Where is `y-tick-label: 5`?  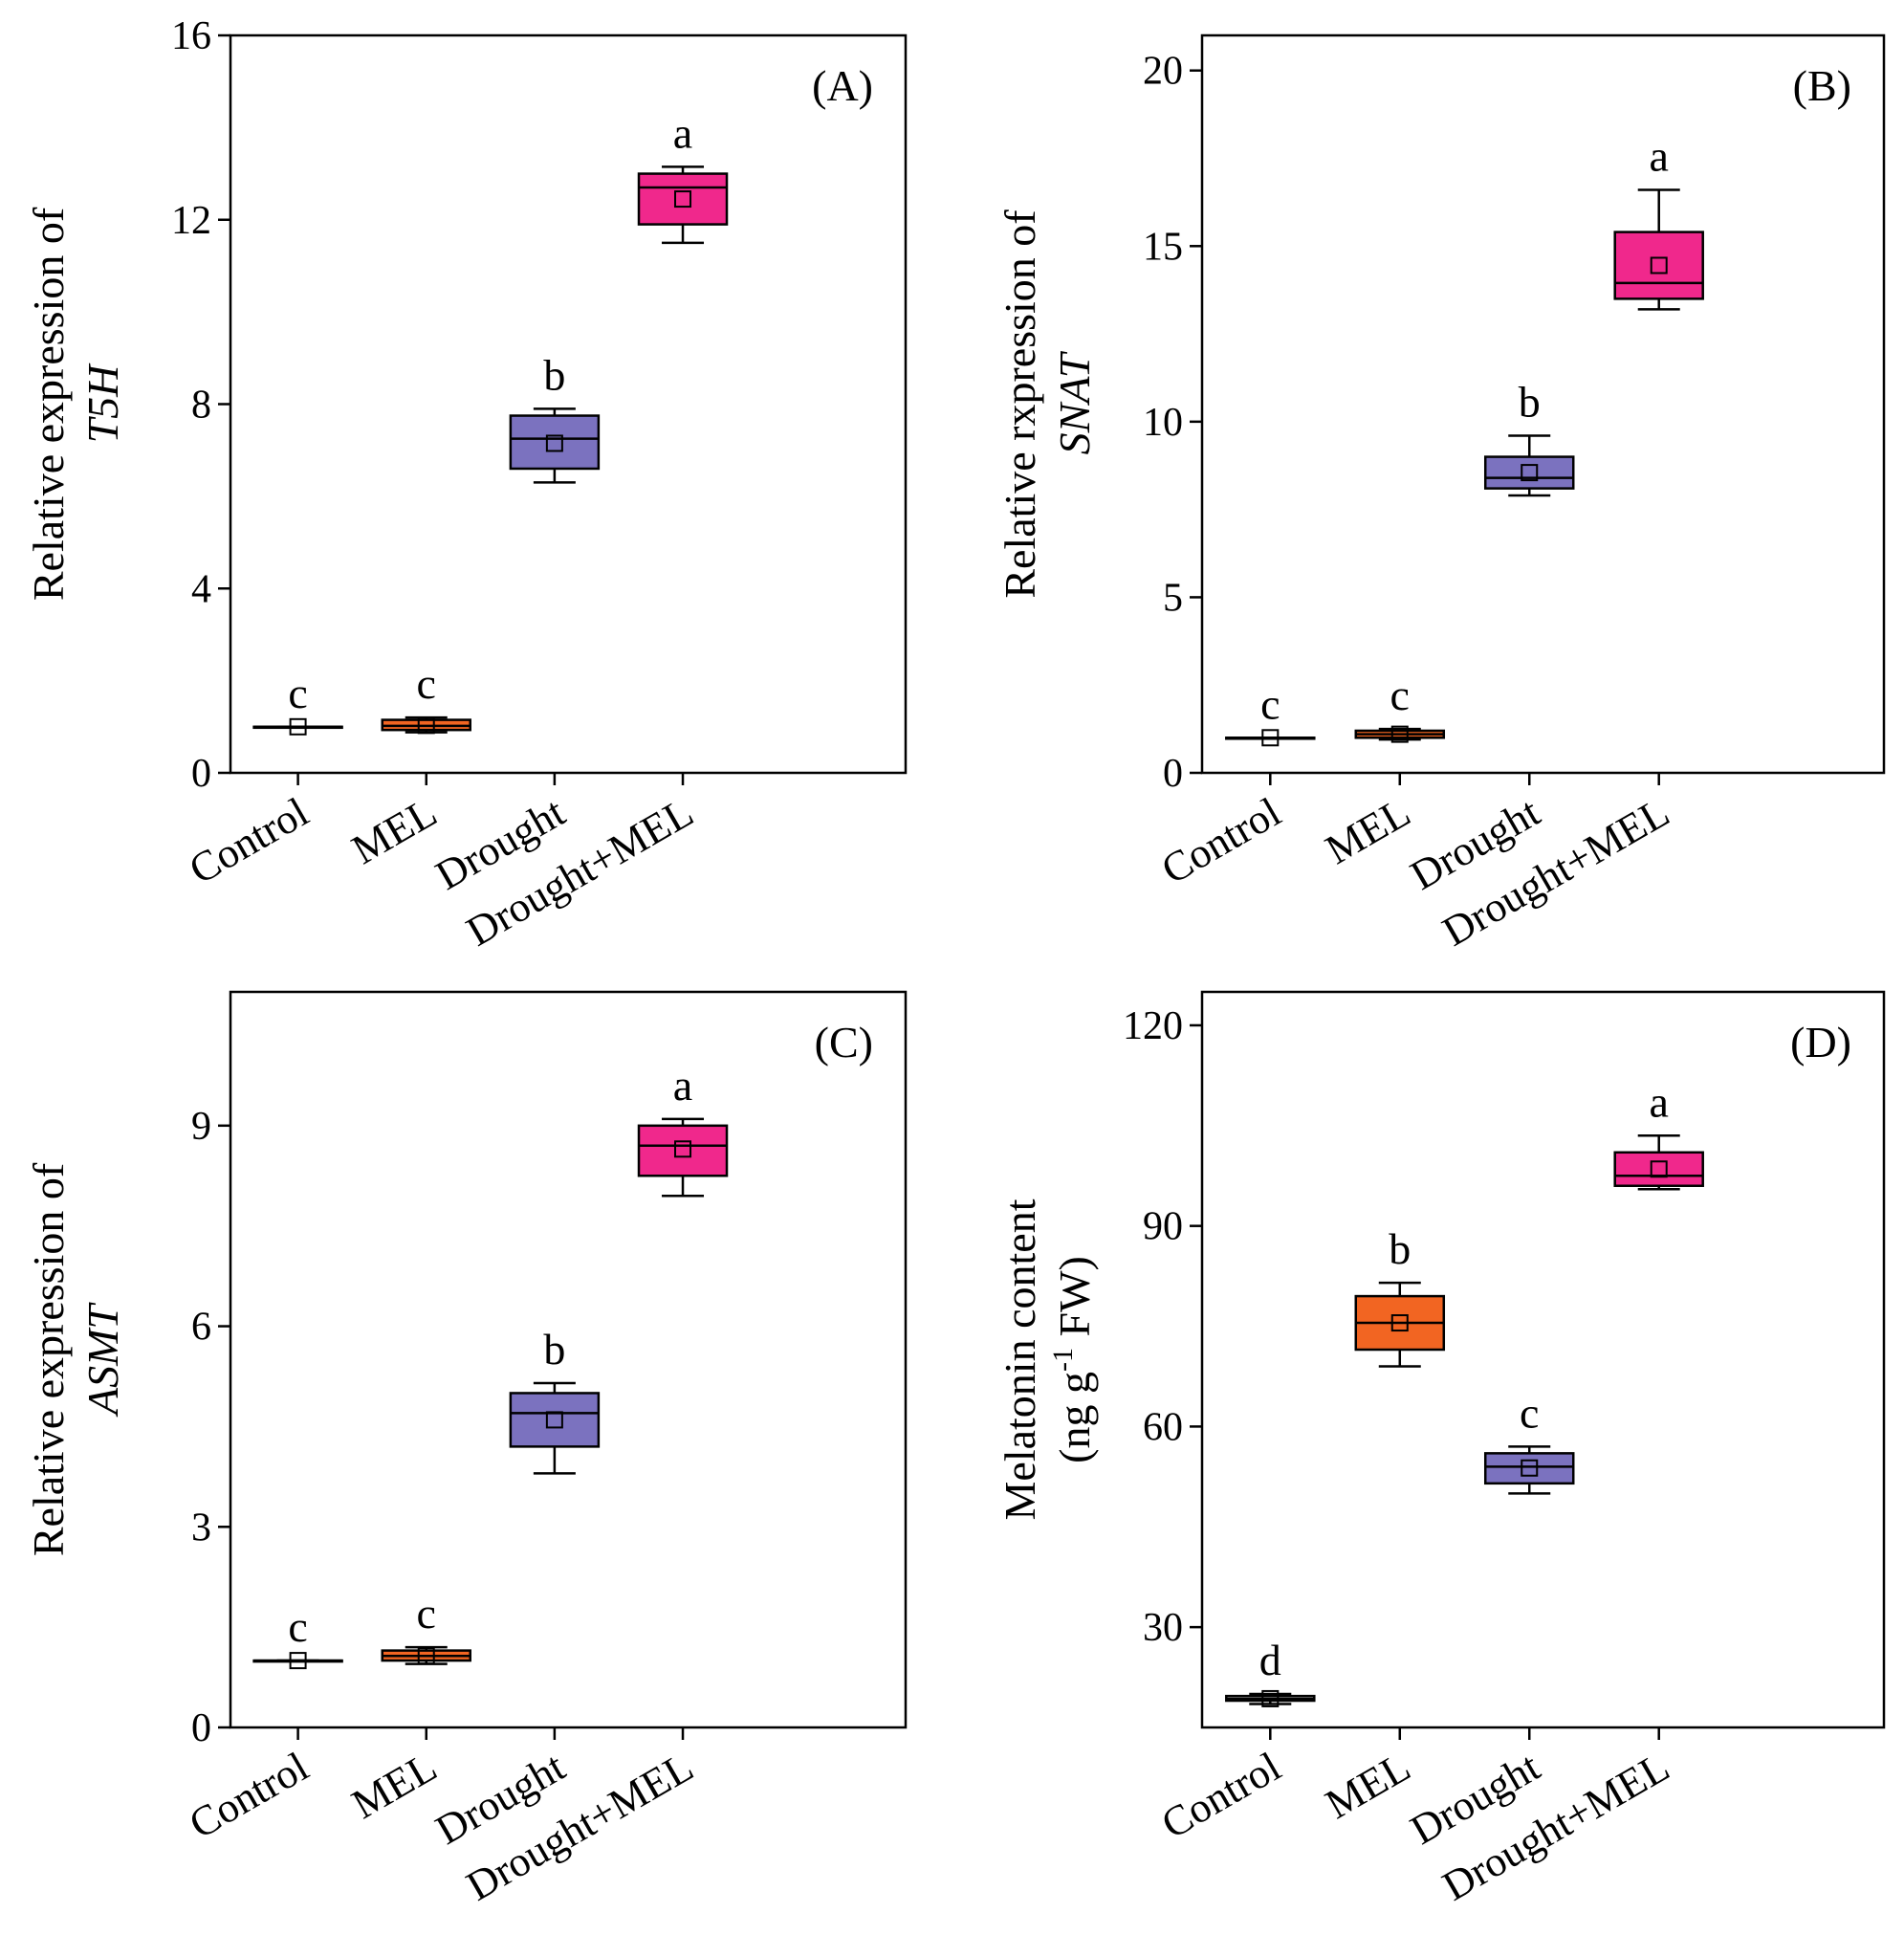 y-tick-label: 5 is located at coordinates (1173, 598).